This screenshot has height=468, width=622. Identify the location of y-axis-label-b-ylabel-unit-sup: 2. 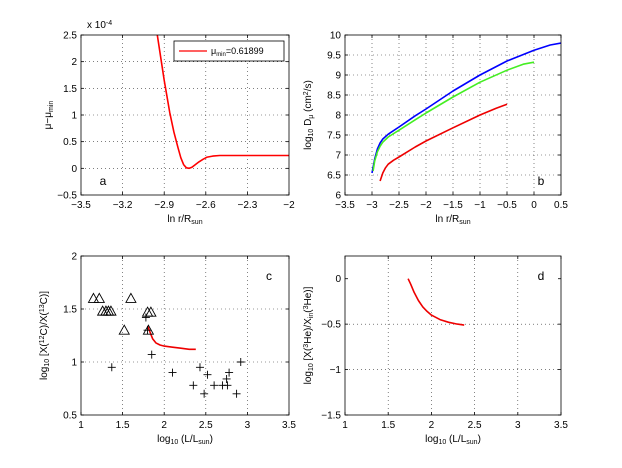
(306, 93).